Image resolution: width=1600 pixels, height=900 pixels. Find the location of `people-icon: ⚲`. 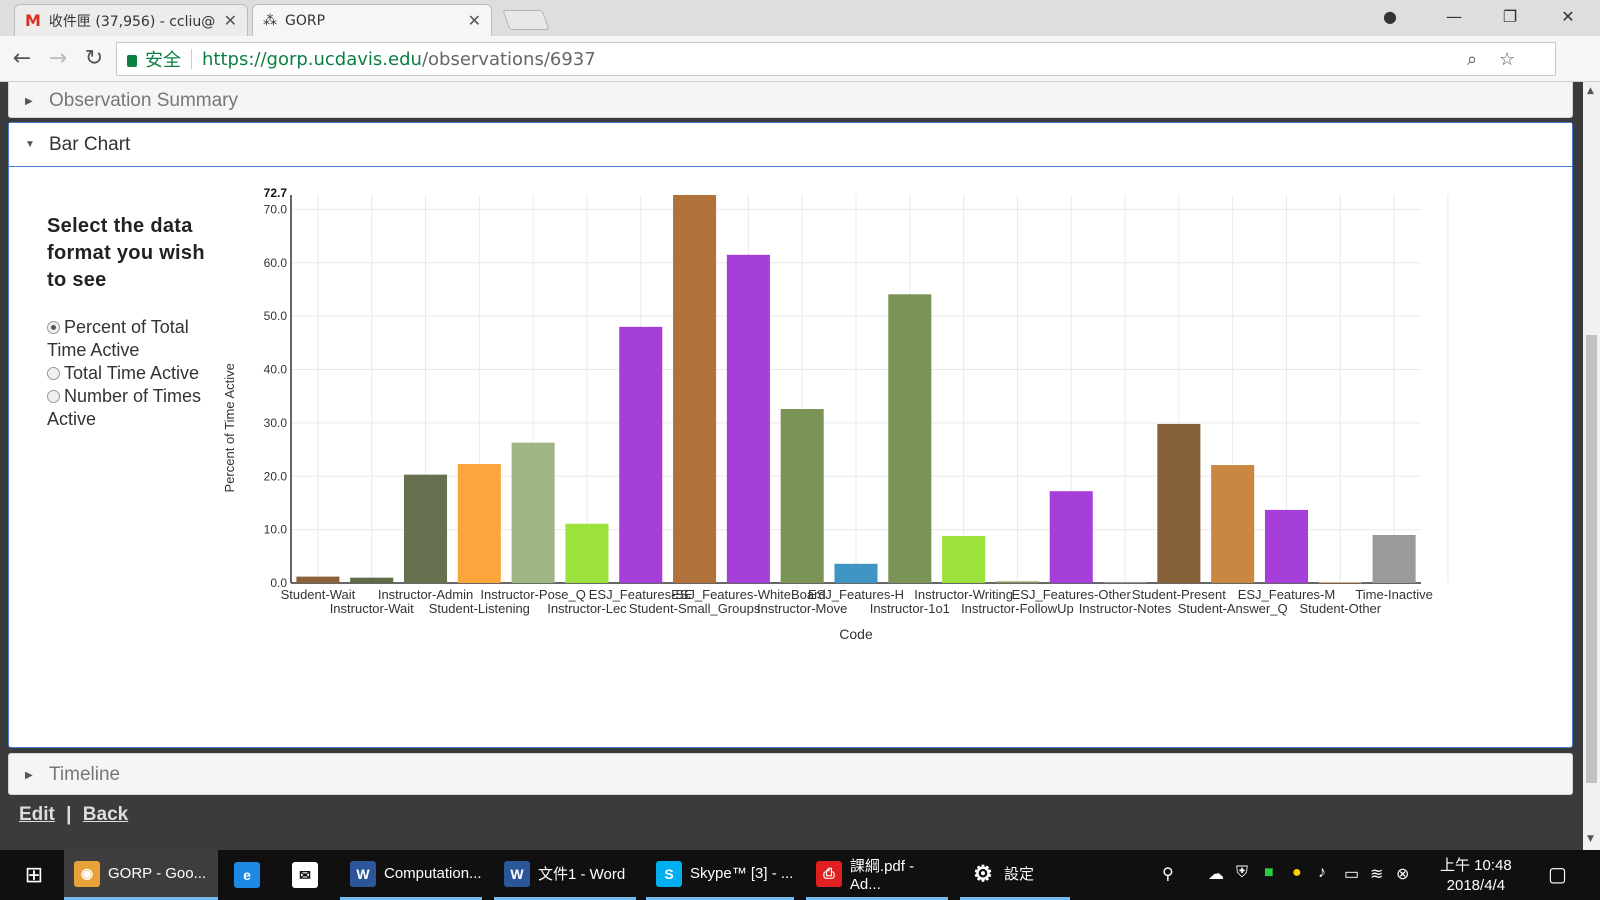

people-icon: ⚲ is located at coordinates (1168, 874).